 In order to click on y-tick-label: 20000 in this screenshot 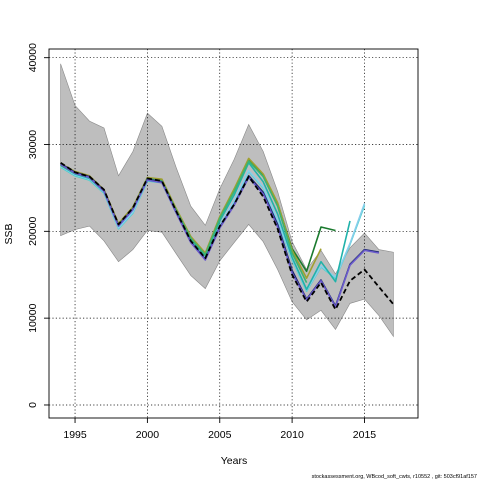, I will do `click(33, 231)`.